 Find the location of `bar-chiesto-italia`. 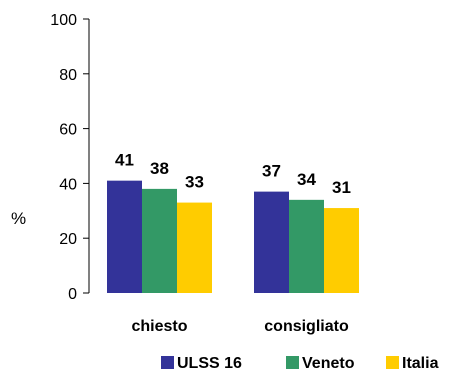

bar-chiesto-italia is located at coordinates (194, 247).